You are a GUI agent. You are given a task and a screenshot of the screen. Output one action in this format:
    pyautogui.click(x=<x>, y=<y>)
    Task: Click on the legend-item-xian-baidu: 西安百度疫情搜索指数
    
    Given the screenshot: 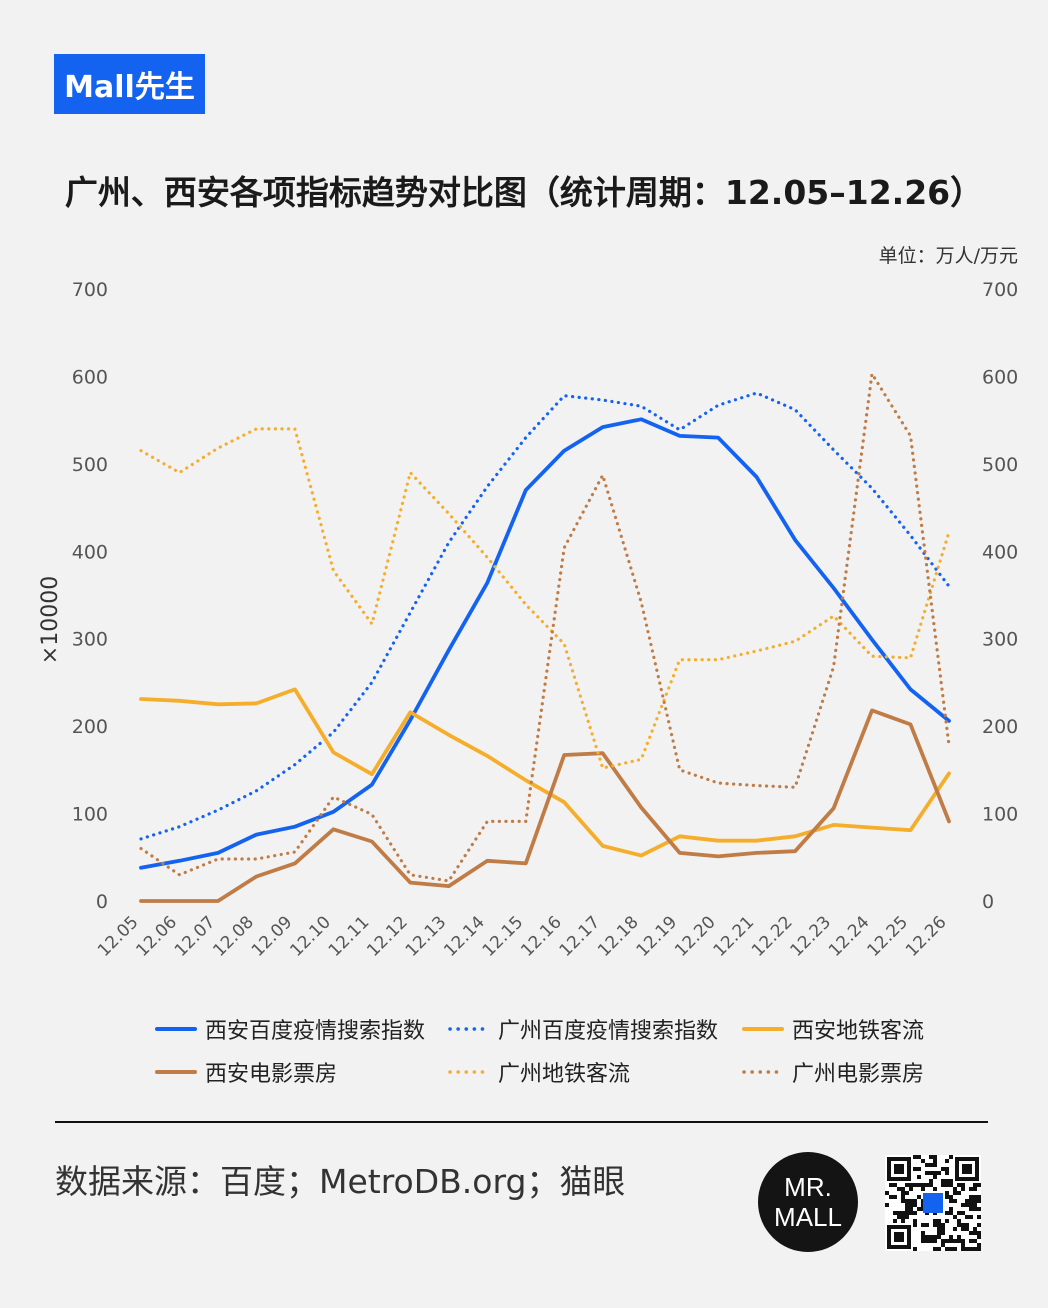 What is the action you would take?
    pyautogui.click(x=290, y=1029)
    